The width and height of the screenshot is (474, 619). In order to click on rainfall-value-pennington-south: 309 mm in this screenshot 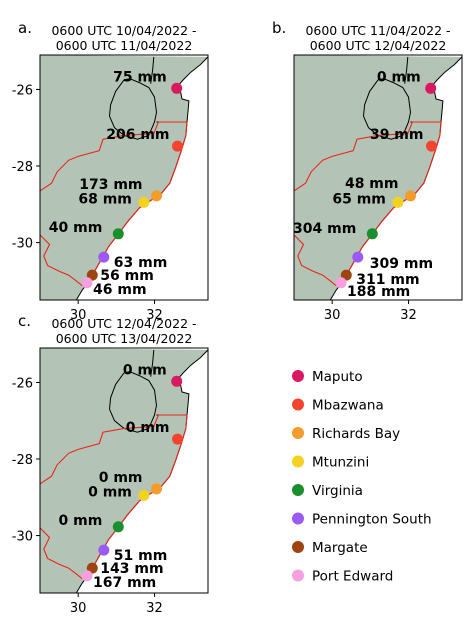, I will do `click(401, 264)`.